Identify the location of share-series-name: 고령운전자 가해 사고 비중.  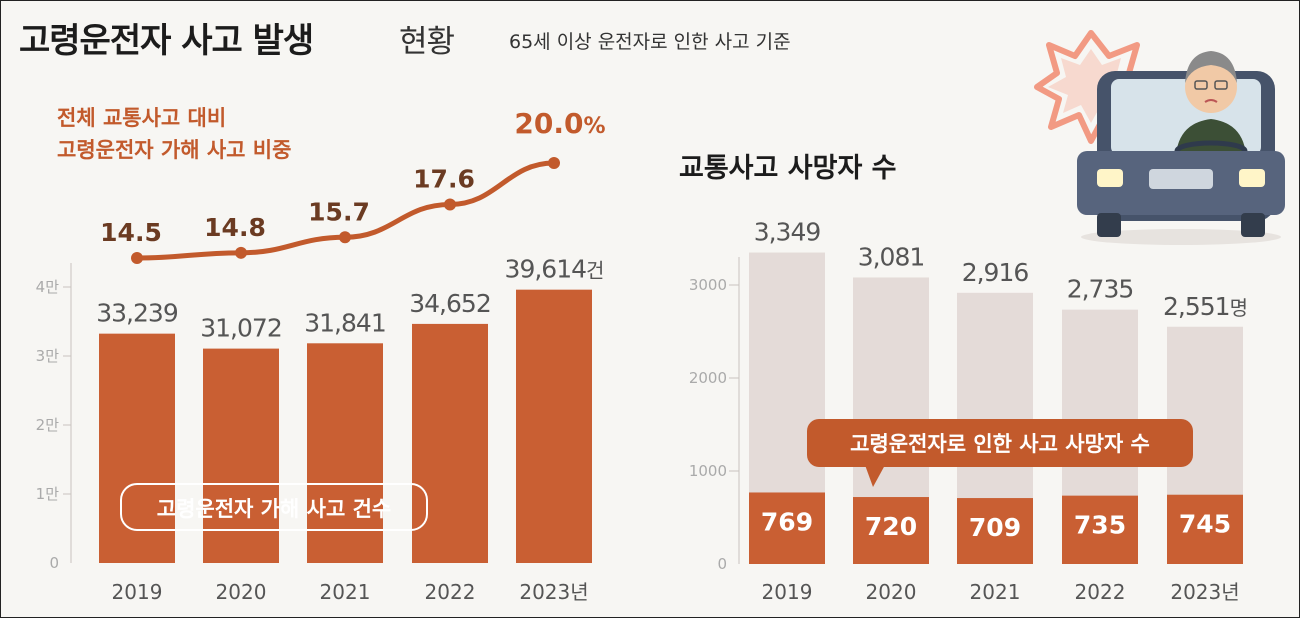
(174, 150).